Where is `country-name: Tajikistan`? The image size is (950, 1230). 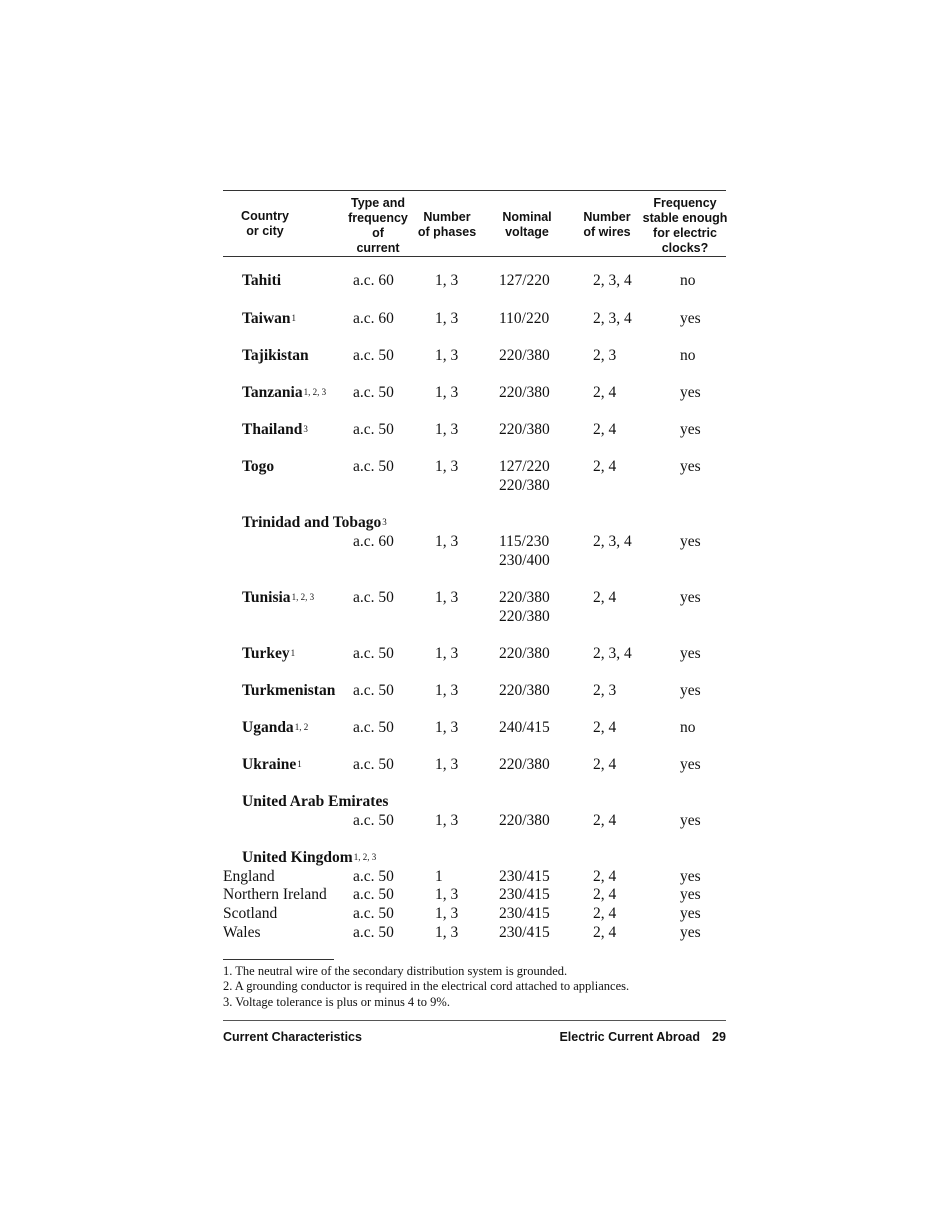 country-name: Tajikistan is located at coordinates (276, 356).